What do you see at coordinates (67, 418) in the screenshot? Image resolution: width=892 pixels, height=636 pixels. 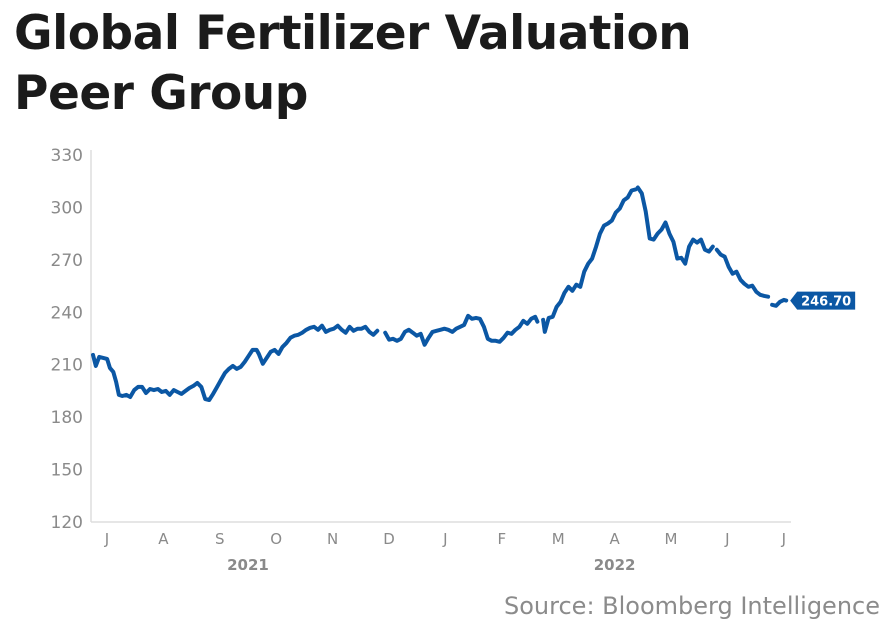 I see `y-tick-label: 180` at bounding box center [67, 418].